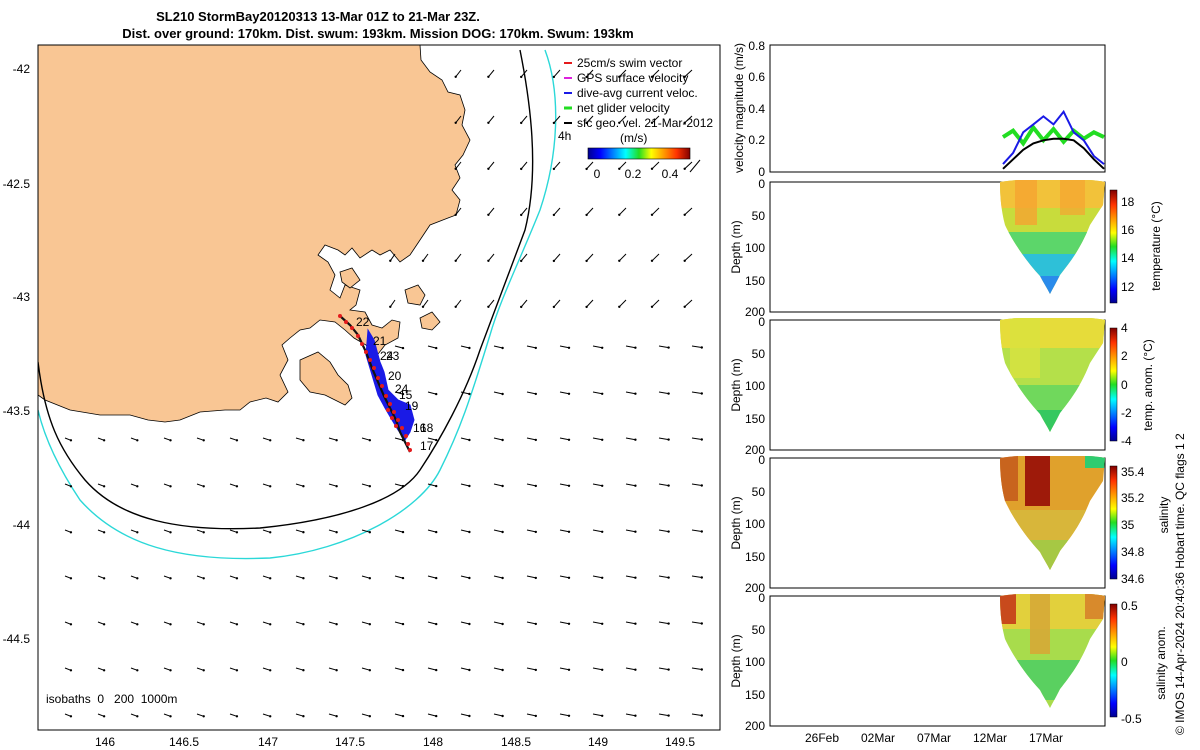  I want to click on tanom-cbar-tick: -4, so click(1126, 441).